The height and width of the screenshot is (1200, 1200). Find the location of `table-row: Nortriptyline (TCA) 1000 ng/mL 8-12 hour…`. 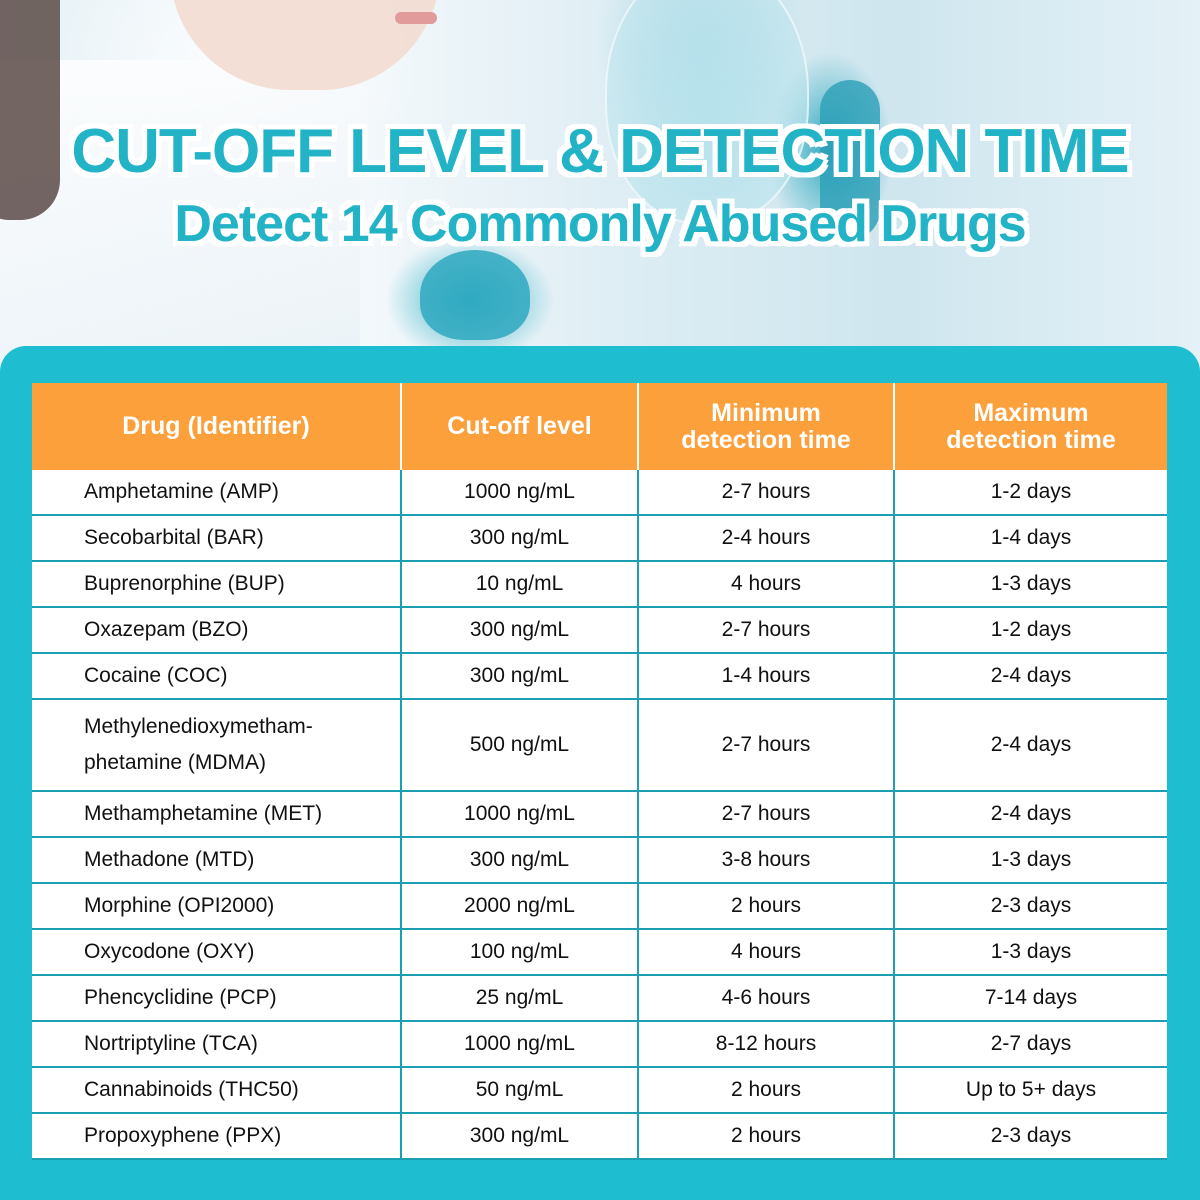

table-row: Nortriptyline (TCA) 1000 ng/mL 8-12 hour… is located at coordinates (599, 1044).